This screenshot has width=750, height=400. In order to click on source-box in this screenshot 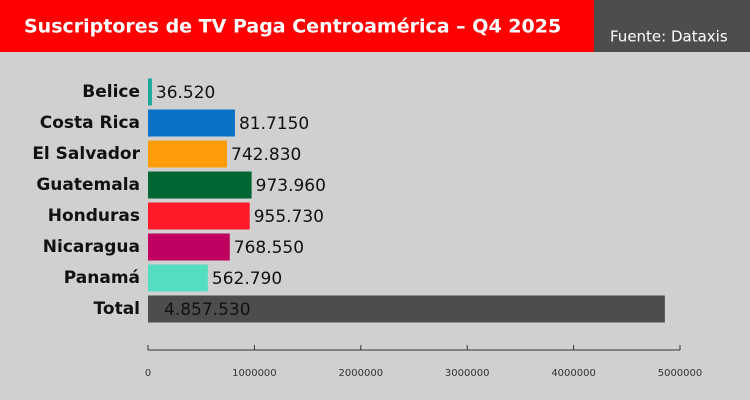, I will do `click(672, 26)`.